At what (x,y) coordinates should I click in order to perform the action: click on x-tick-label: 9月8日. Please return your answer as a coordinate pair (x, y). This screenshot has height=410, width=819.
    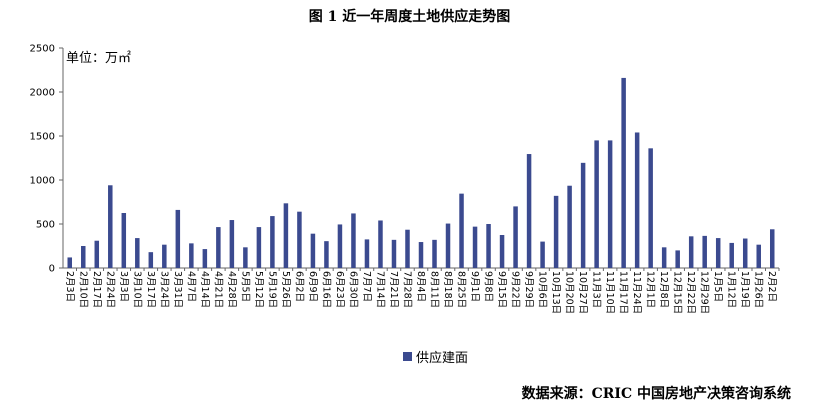
    Looking at the image, I should click on (488, 286).